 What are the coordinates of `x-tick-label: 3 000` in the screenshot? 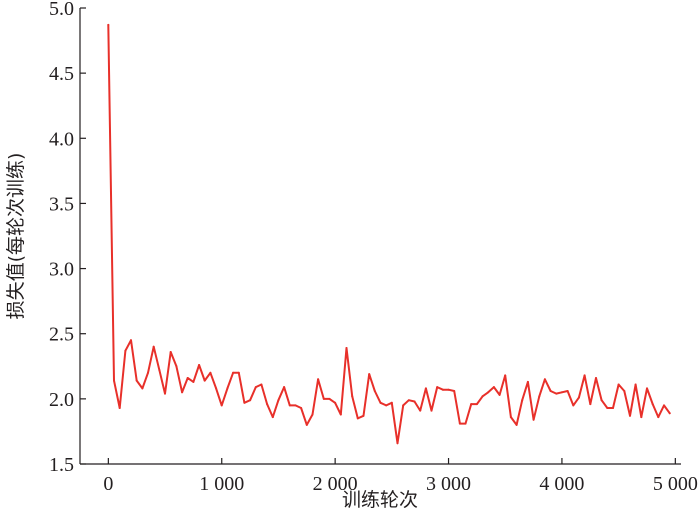 It's located at (448, 484).